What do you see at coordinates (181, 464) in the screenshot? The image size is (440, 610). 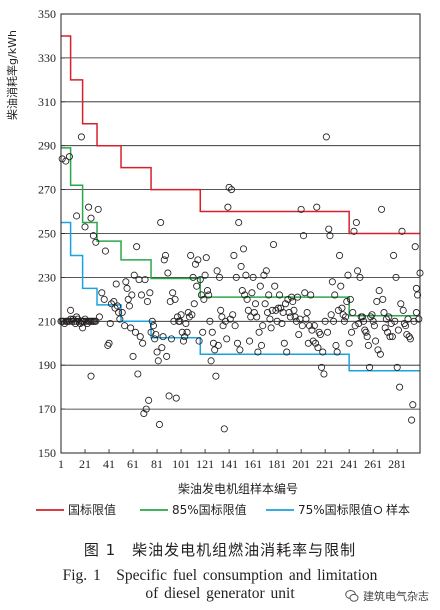 I see `x-tick-label: 101` at bounding box center [181, 464].